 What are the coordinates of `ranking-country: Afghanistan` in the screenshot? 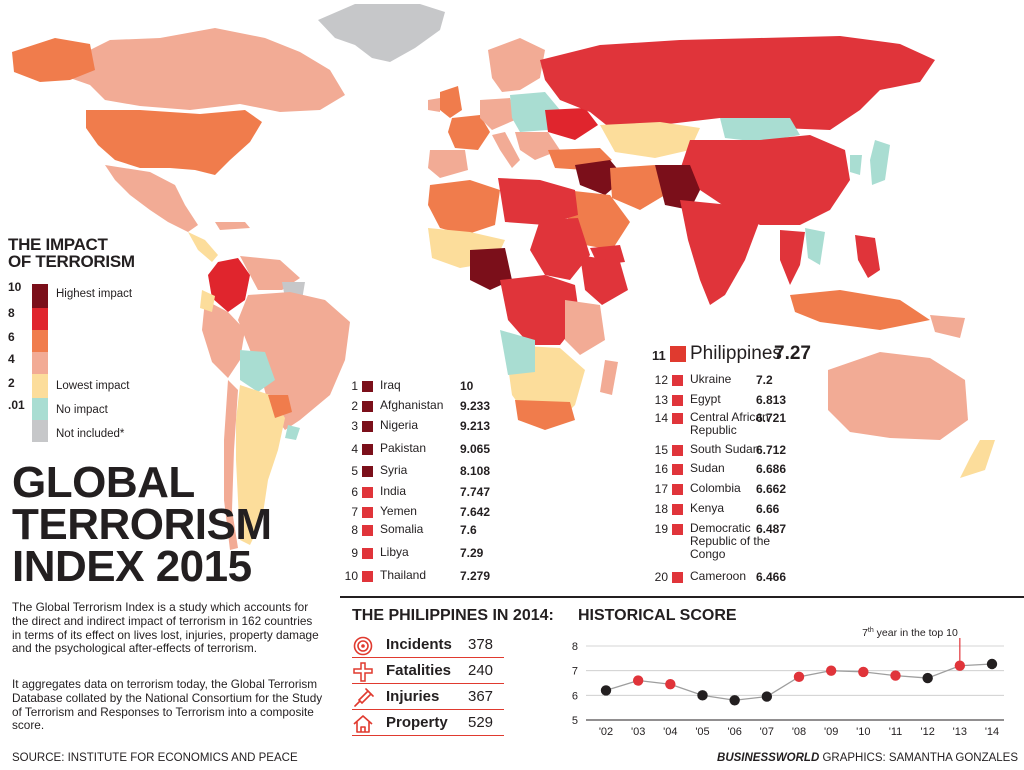 It's located at (412, 405).